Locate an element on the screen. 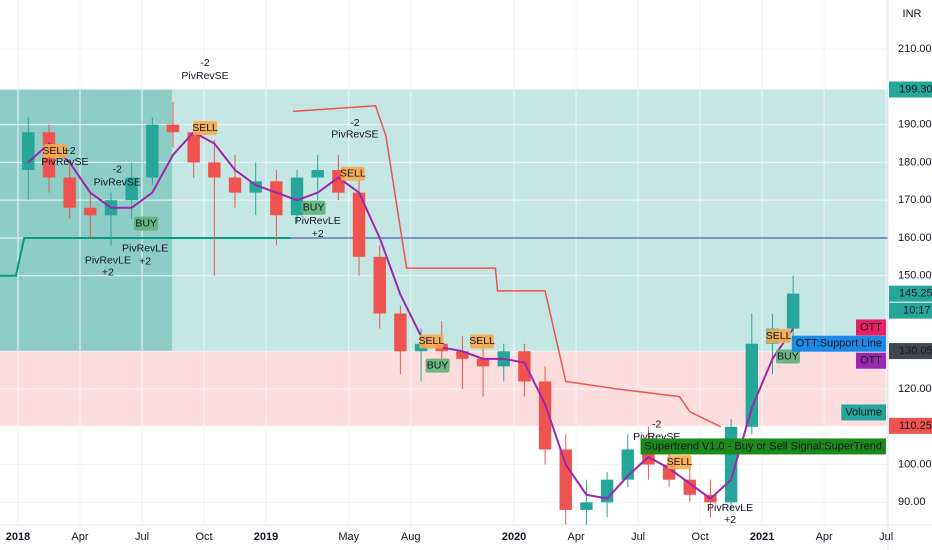 This screenshot has width=932, height=550. y-tick-label: 180.00 is located at coordinates (915, 162).